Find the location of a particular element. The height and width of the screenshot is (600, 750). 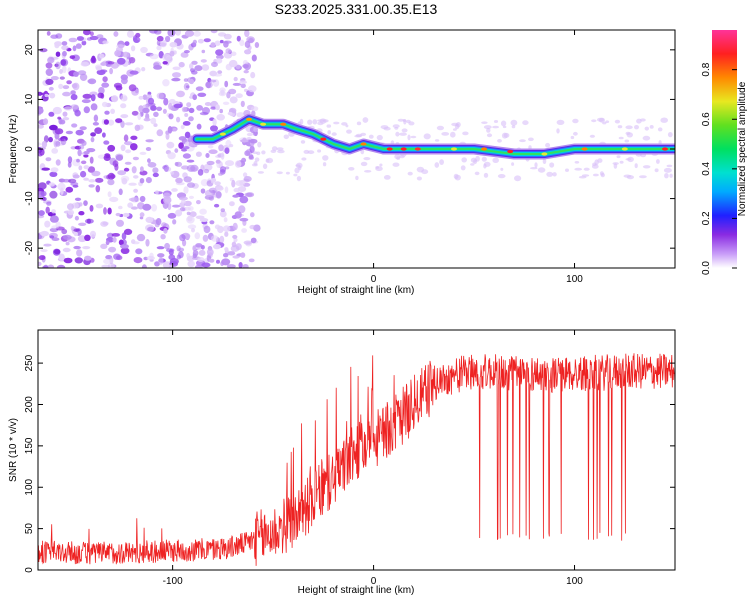

y-tick-label: 50 is located at coordinates (29, 529).